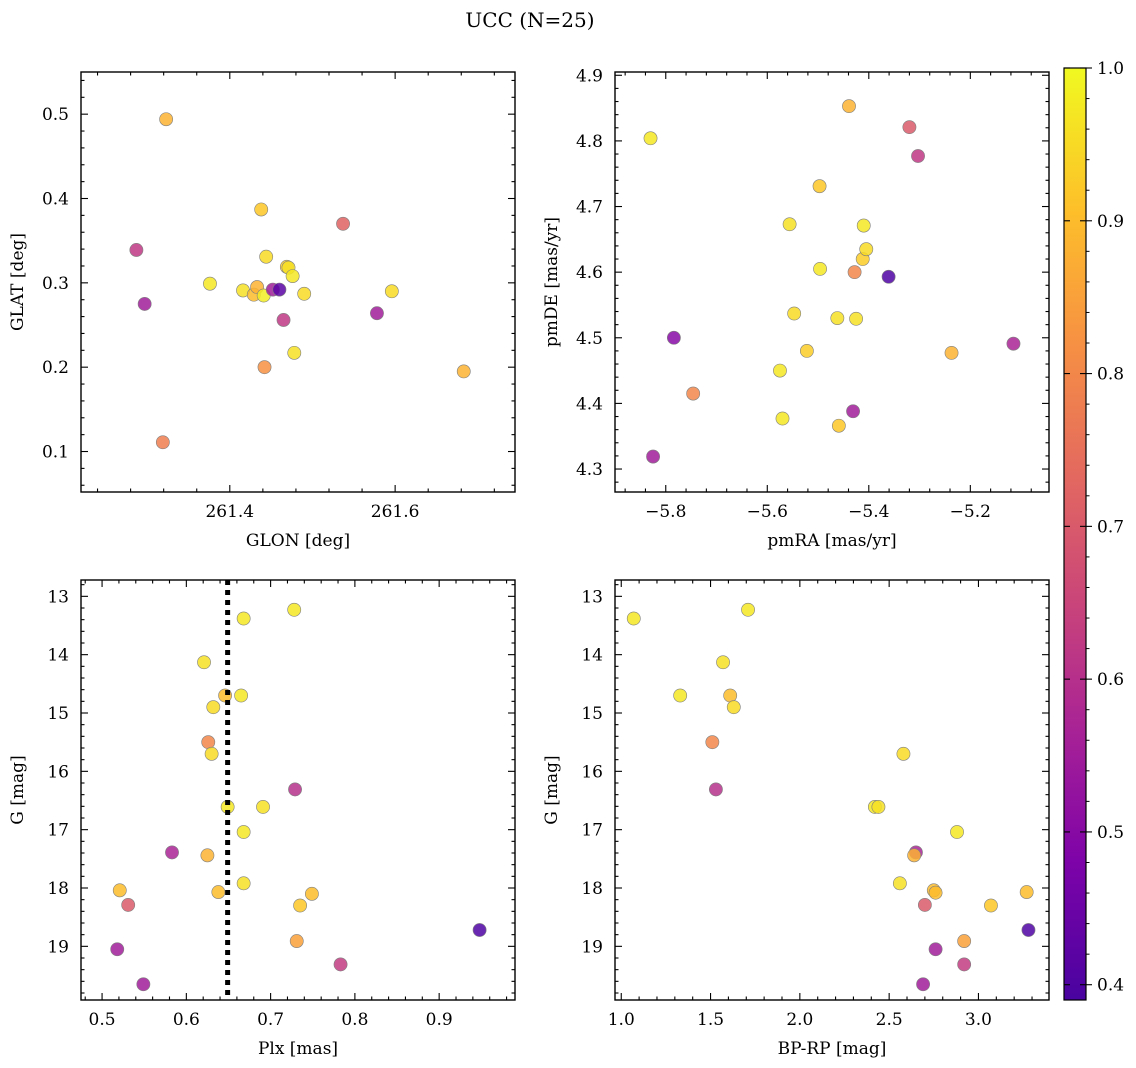  I want to click on y-tick-label: 0.3, so click(55, 284).